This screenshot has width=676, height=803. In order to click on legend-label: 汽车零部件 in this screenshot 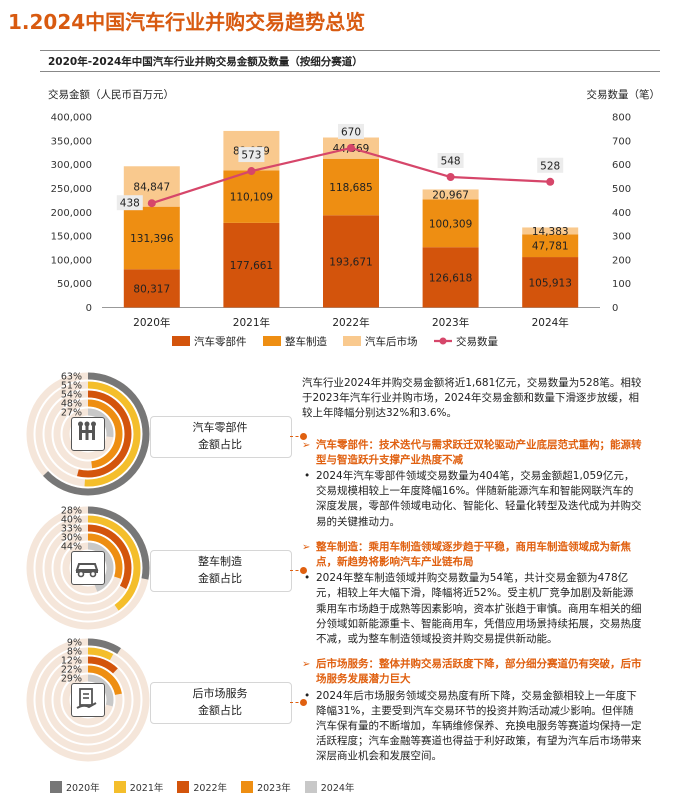, I will do `click(220, 341)`.